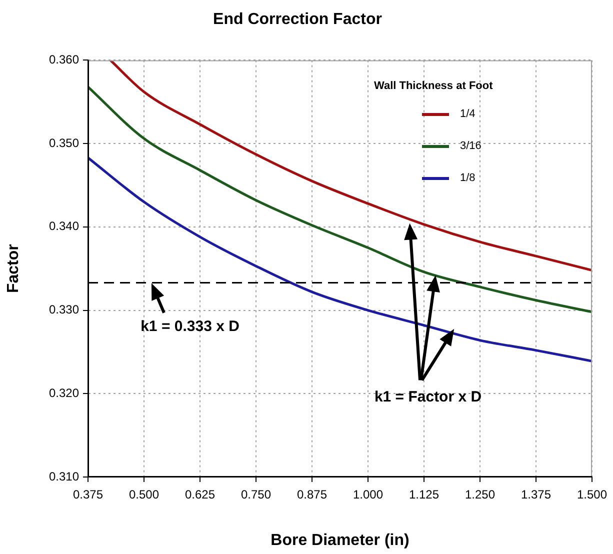 This screenshot has height=554, width=613. Describe the element at coordinates (13, 269) in the screenshot. I see `y-axis-title: Factor` at that location.